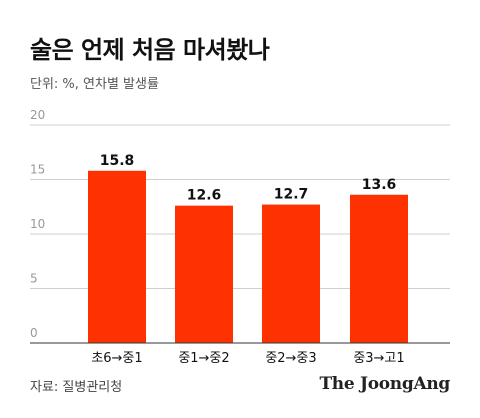  Describe the element at coordinates (37, 224) in the screenshot. I see `y-tick-label: 10` at that location.